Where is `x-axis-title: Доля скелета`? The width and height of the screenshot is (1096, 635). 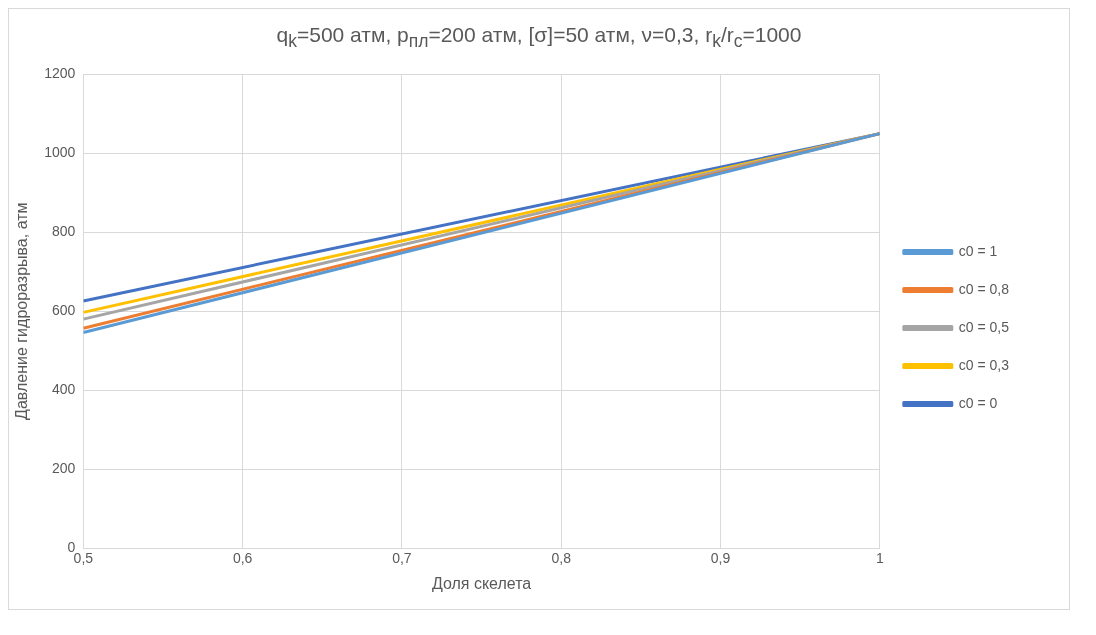 x-axis-title: Доля скелета is located at coordinates (481, 583).